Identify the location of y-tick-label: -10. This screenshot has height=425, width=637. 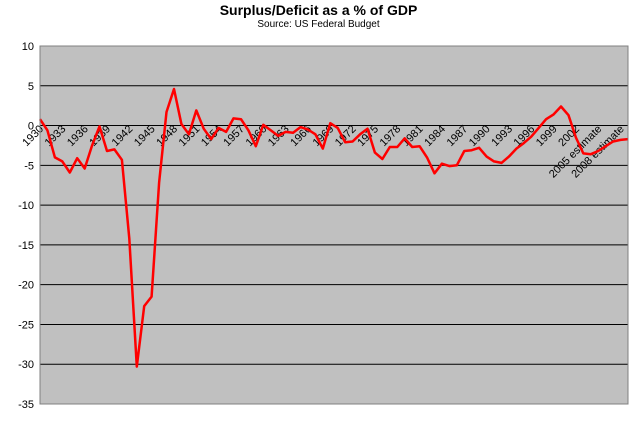
(26, 206).